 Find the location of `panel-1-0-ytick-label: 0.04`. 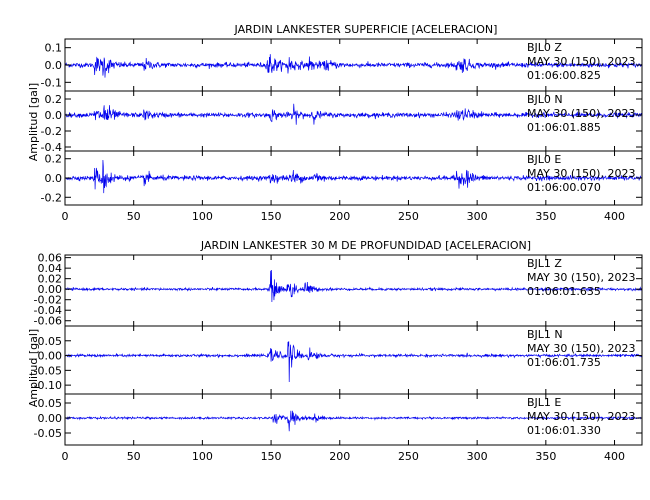

panel-1-0-ytick-label: 0.04 is located at coordinates (50, 268).